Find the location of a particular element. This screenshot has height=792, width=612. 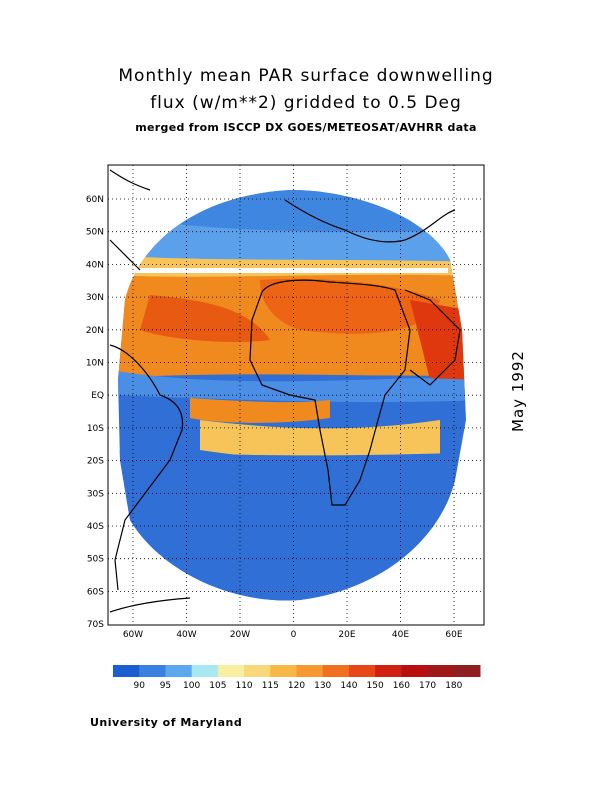

lon-label-60E: 60E is located at coordinates (453, 635).